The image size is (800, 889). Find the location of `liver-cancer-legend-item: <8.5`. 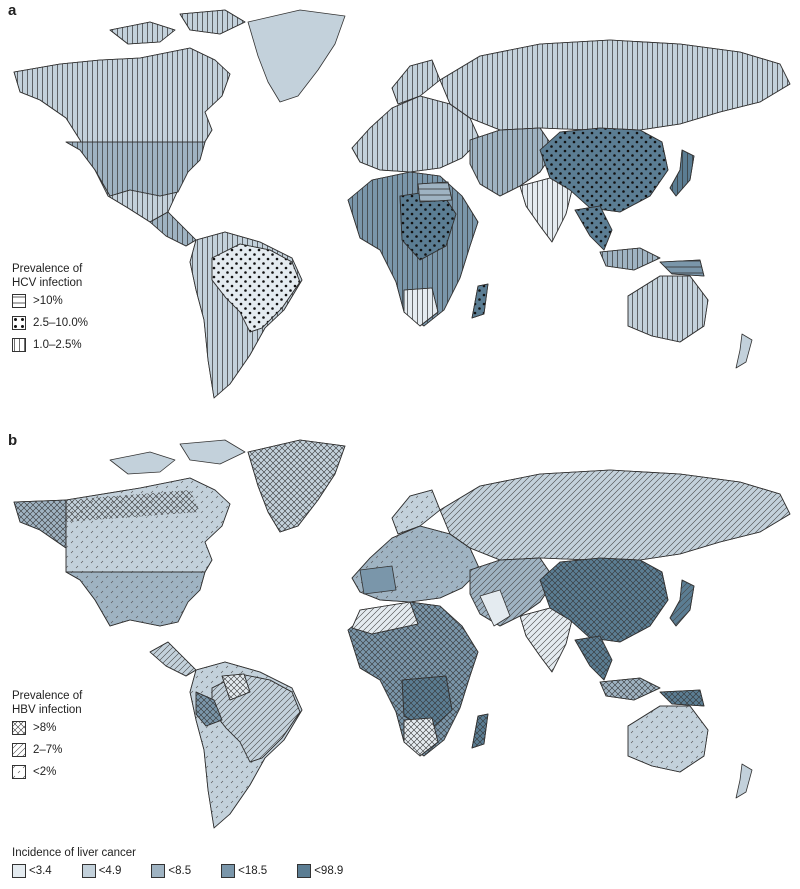

liver-cancer-legend-item: <8.5 is located at coordinates (171, 871).